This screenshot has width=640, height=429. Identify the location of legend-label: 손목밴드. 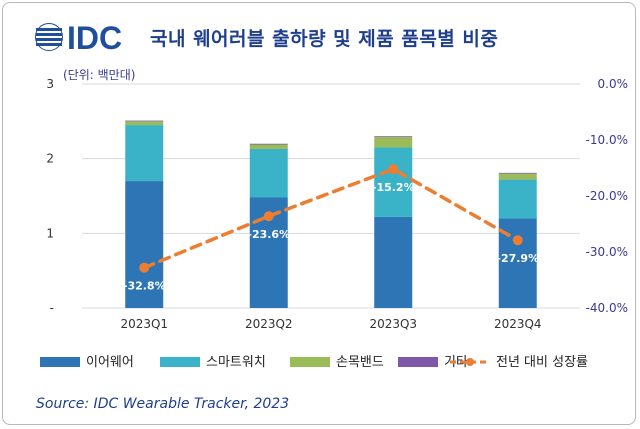
(360, 362).